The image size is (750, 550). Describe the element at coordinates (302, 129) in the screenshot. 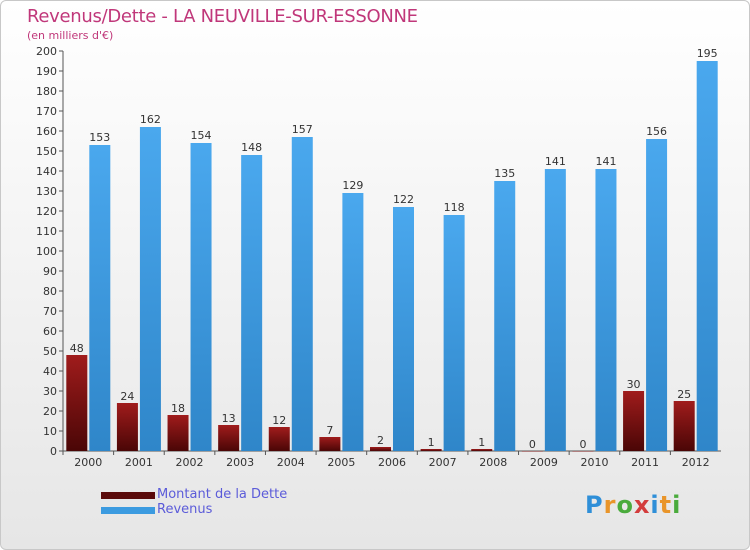

I see `revenue-value-label: 157` at that location.